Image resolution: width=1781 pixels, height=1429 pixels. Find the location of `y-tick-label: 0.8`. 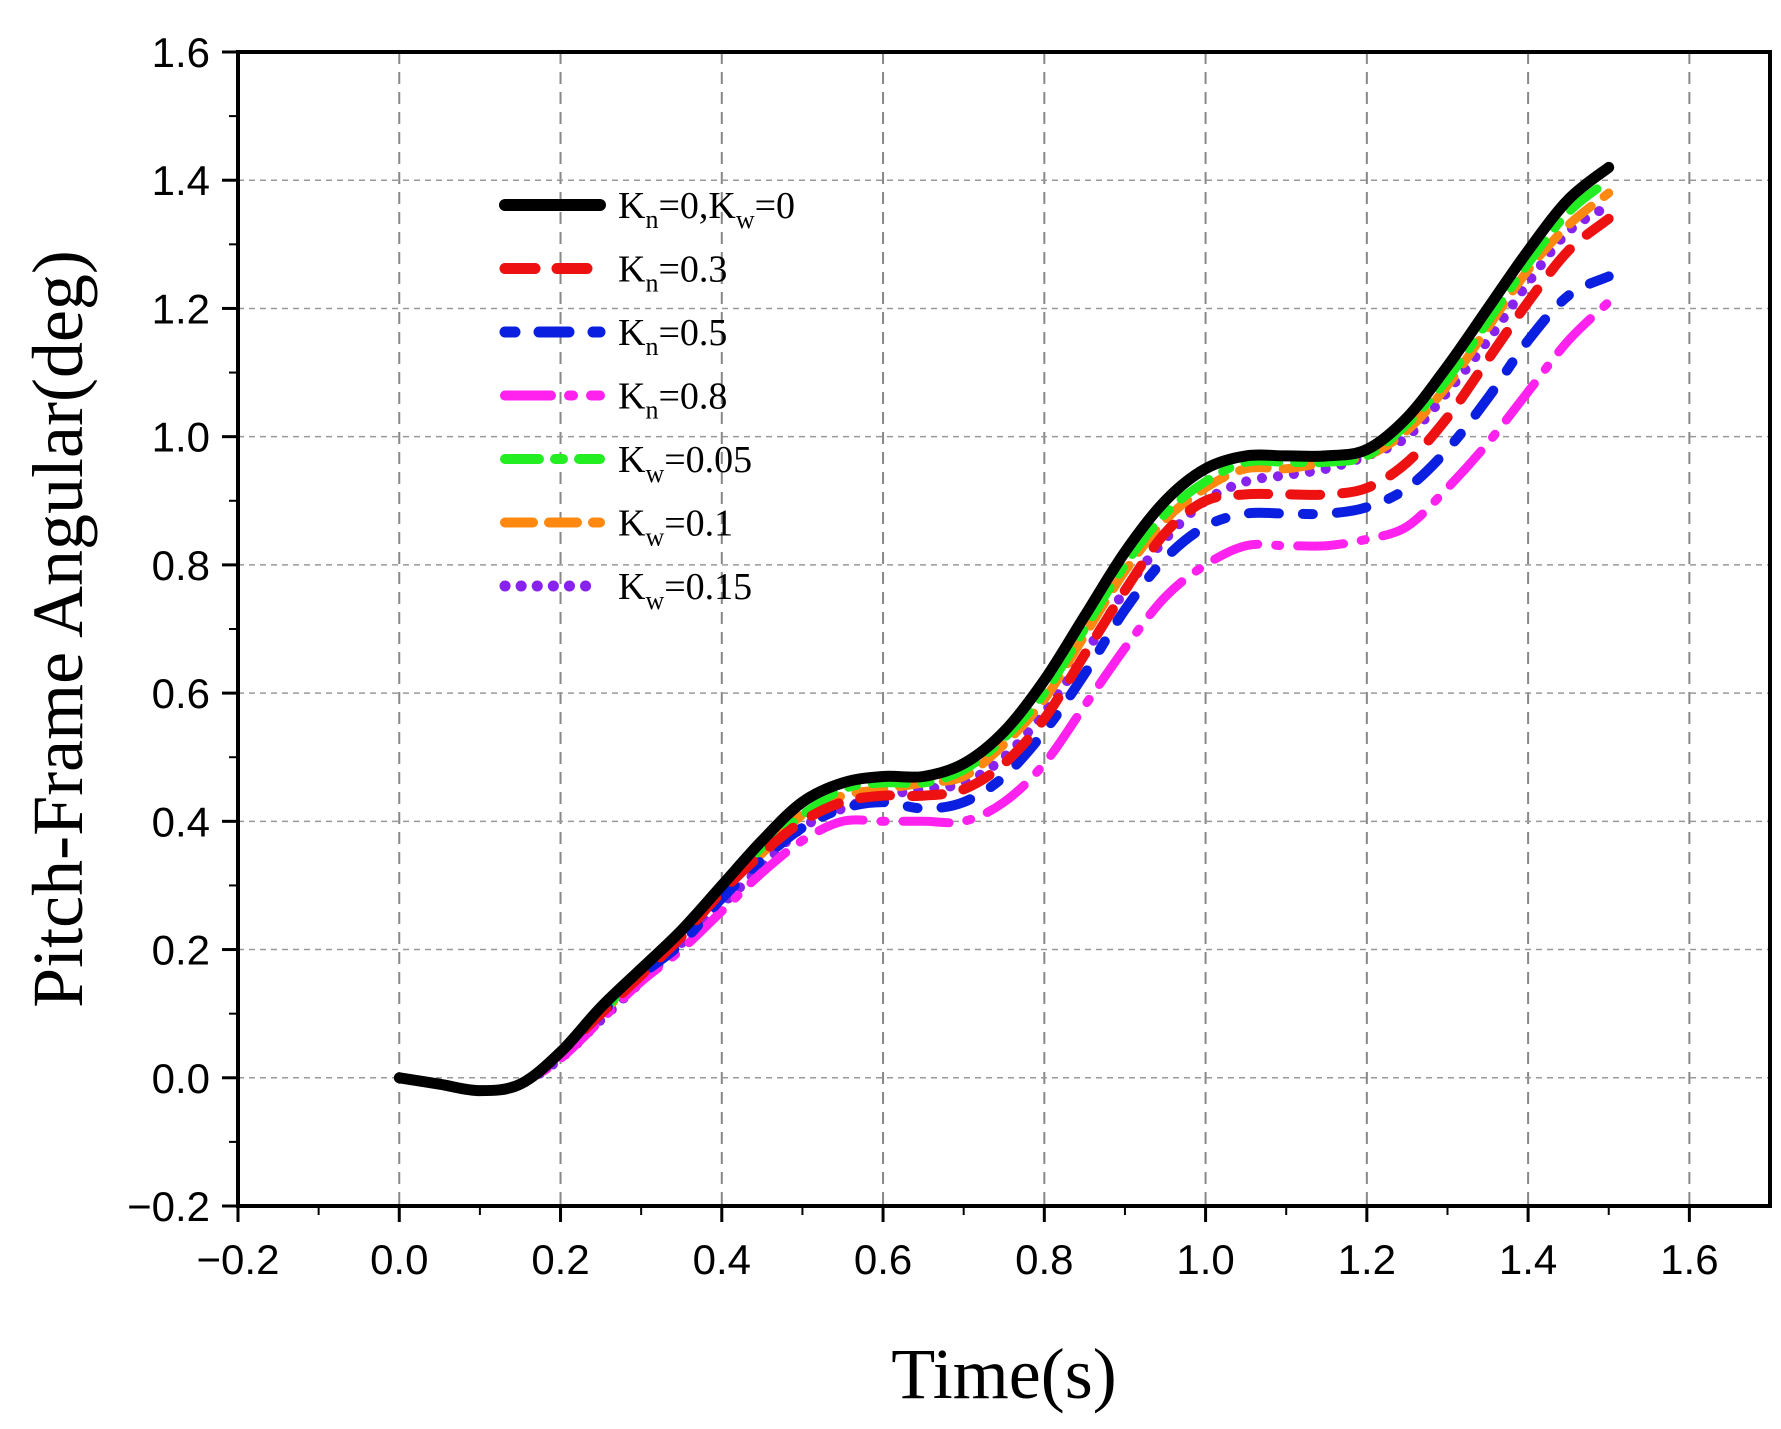

y-tick-label: 0.8 is located at coordinates (181, 565).